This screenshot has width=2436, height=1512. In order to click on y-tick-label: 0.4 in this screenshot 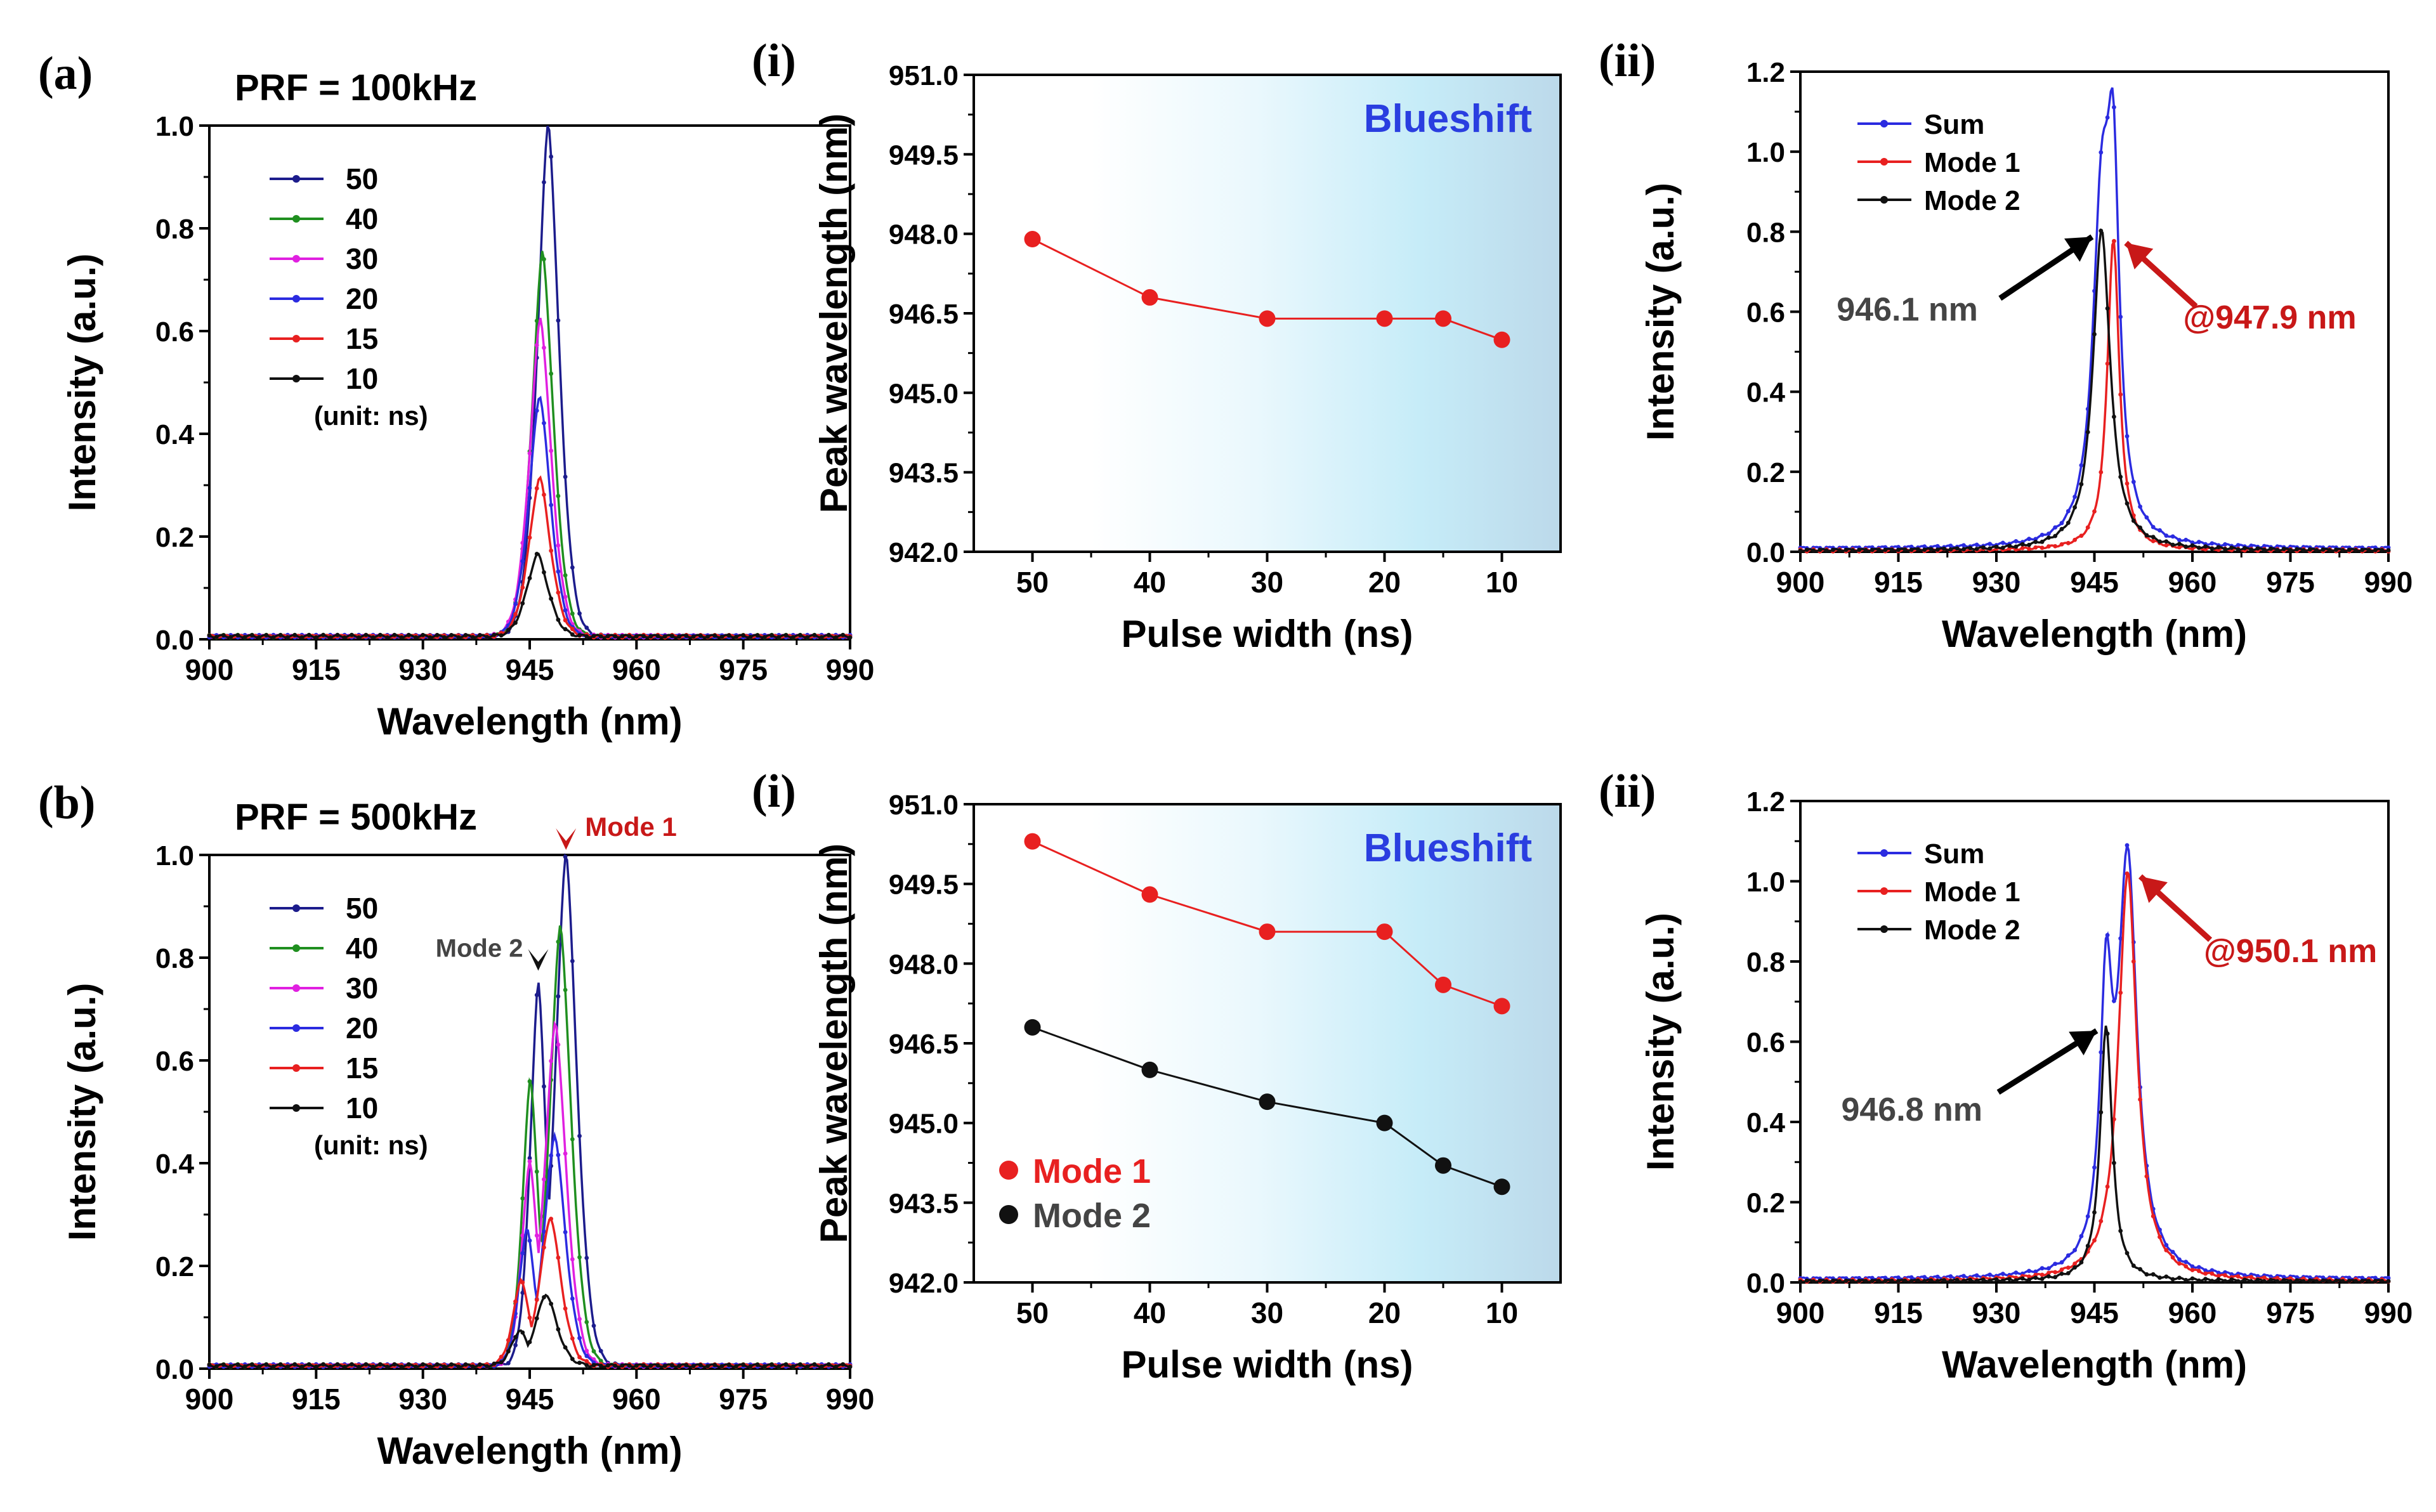, I will do `click(1766, 392)`.